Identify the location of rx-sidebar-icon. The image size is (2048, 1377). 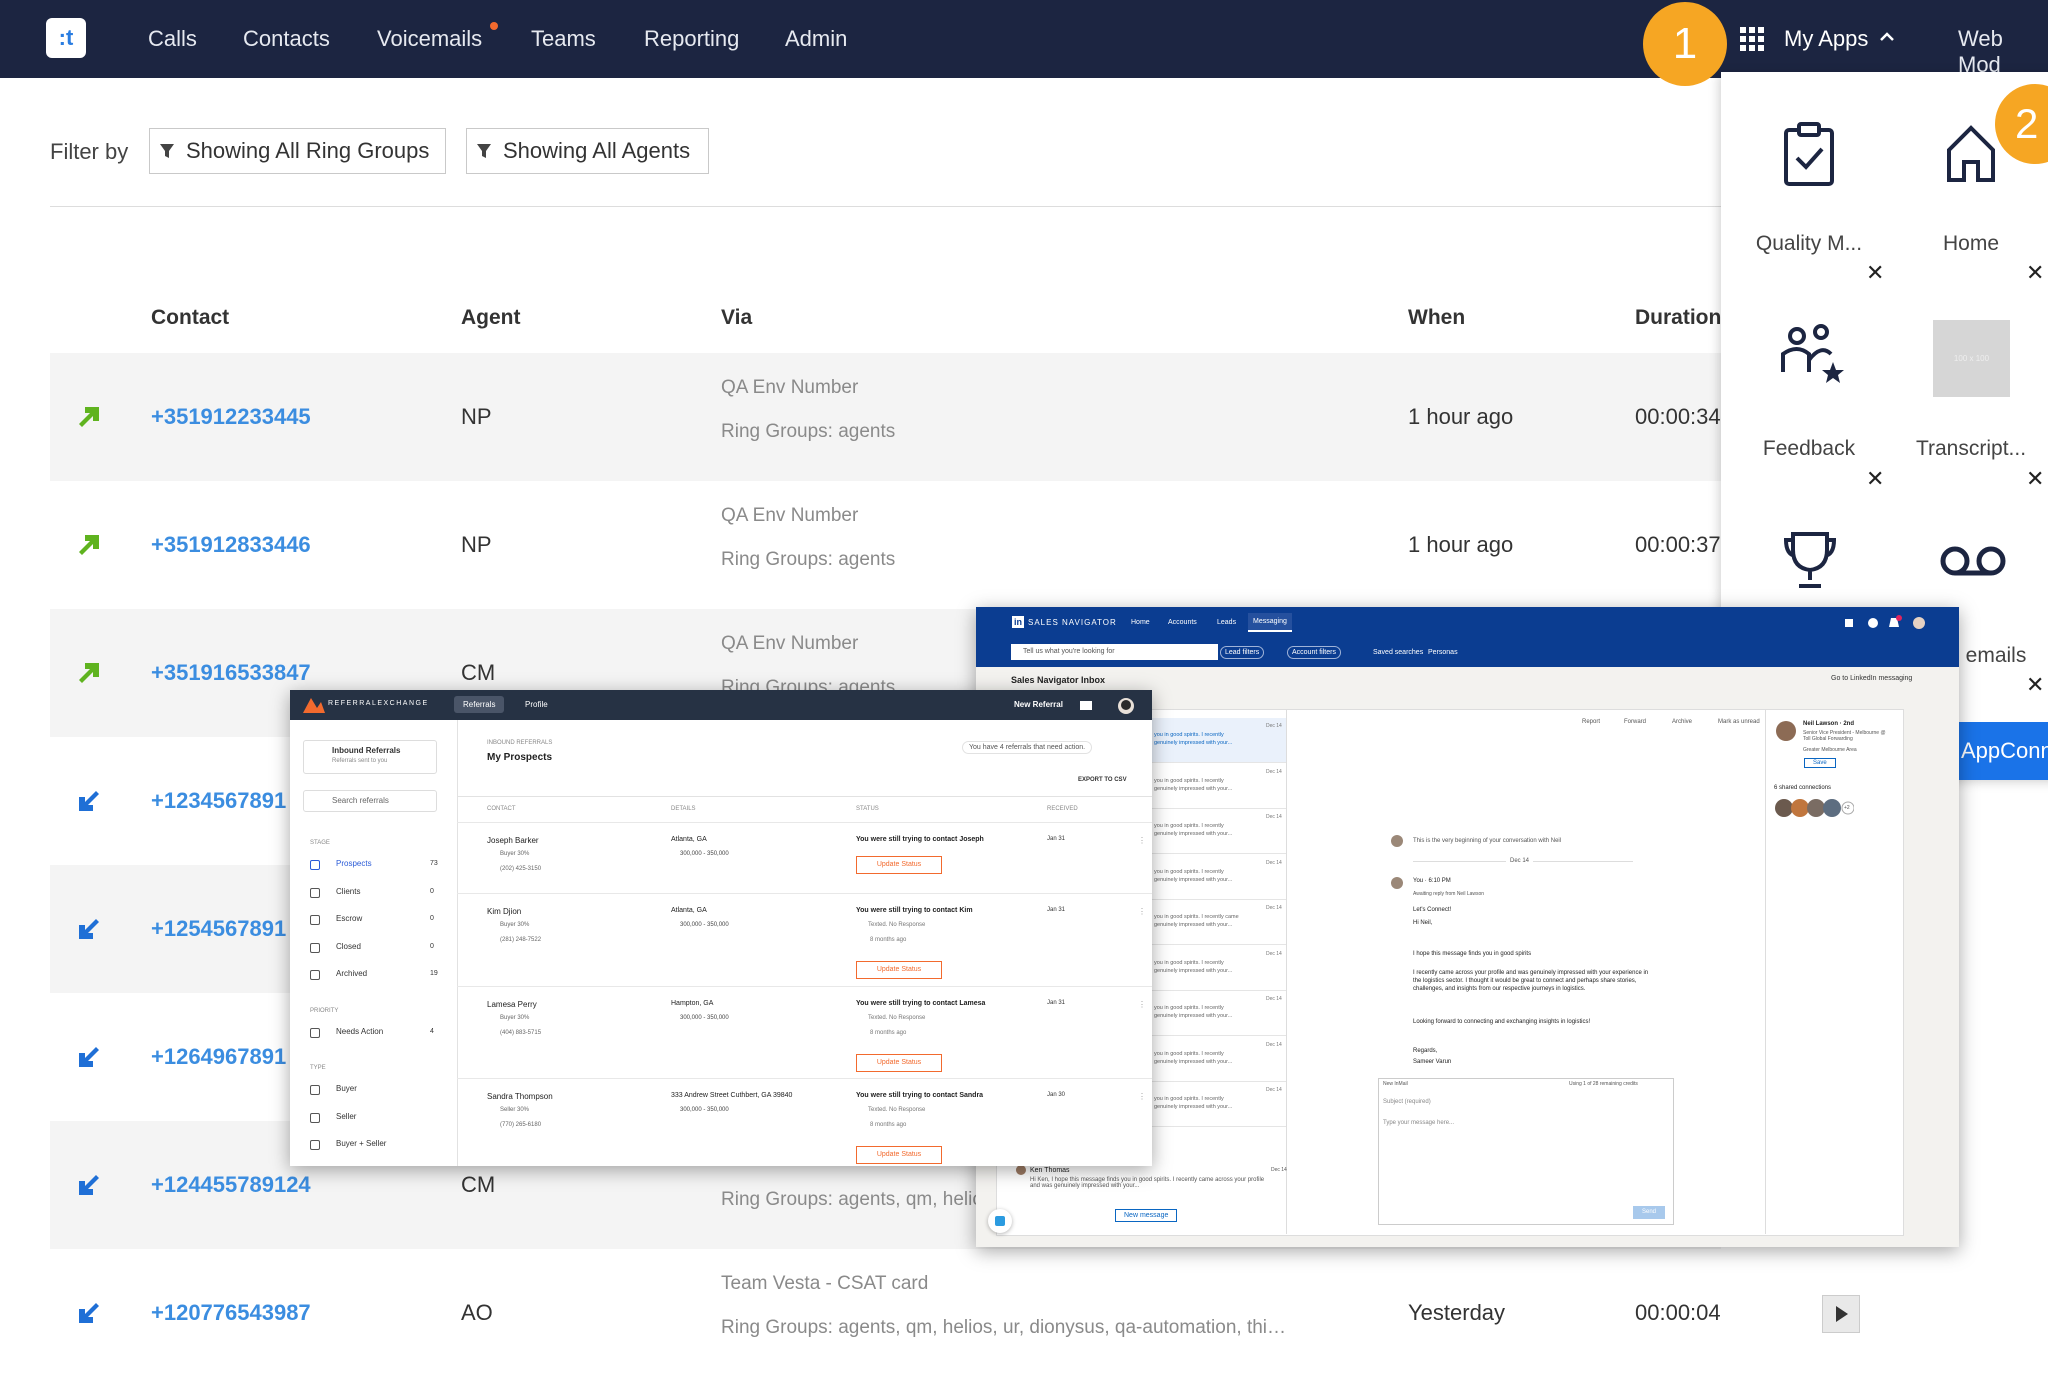
(315, 975).